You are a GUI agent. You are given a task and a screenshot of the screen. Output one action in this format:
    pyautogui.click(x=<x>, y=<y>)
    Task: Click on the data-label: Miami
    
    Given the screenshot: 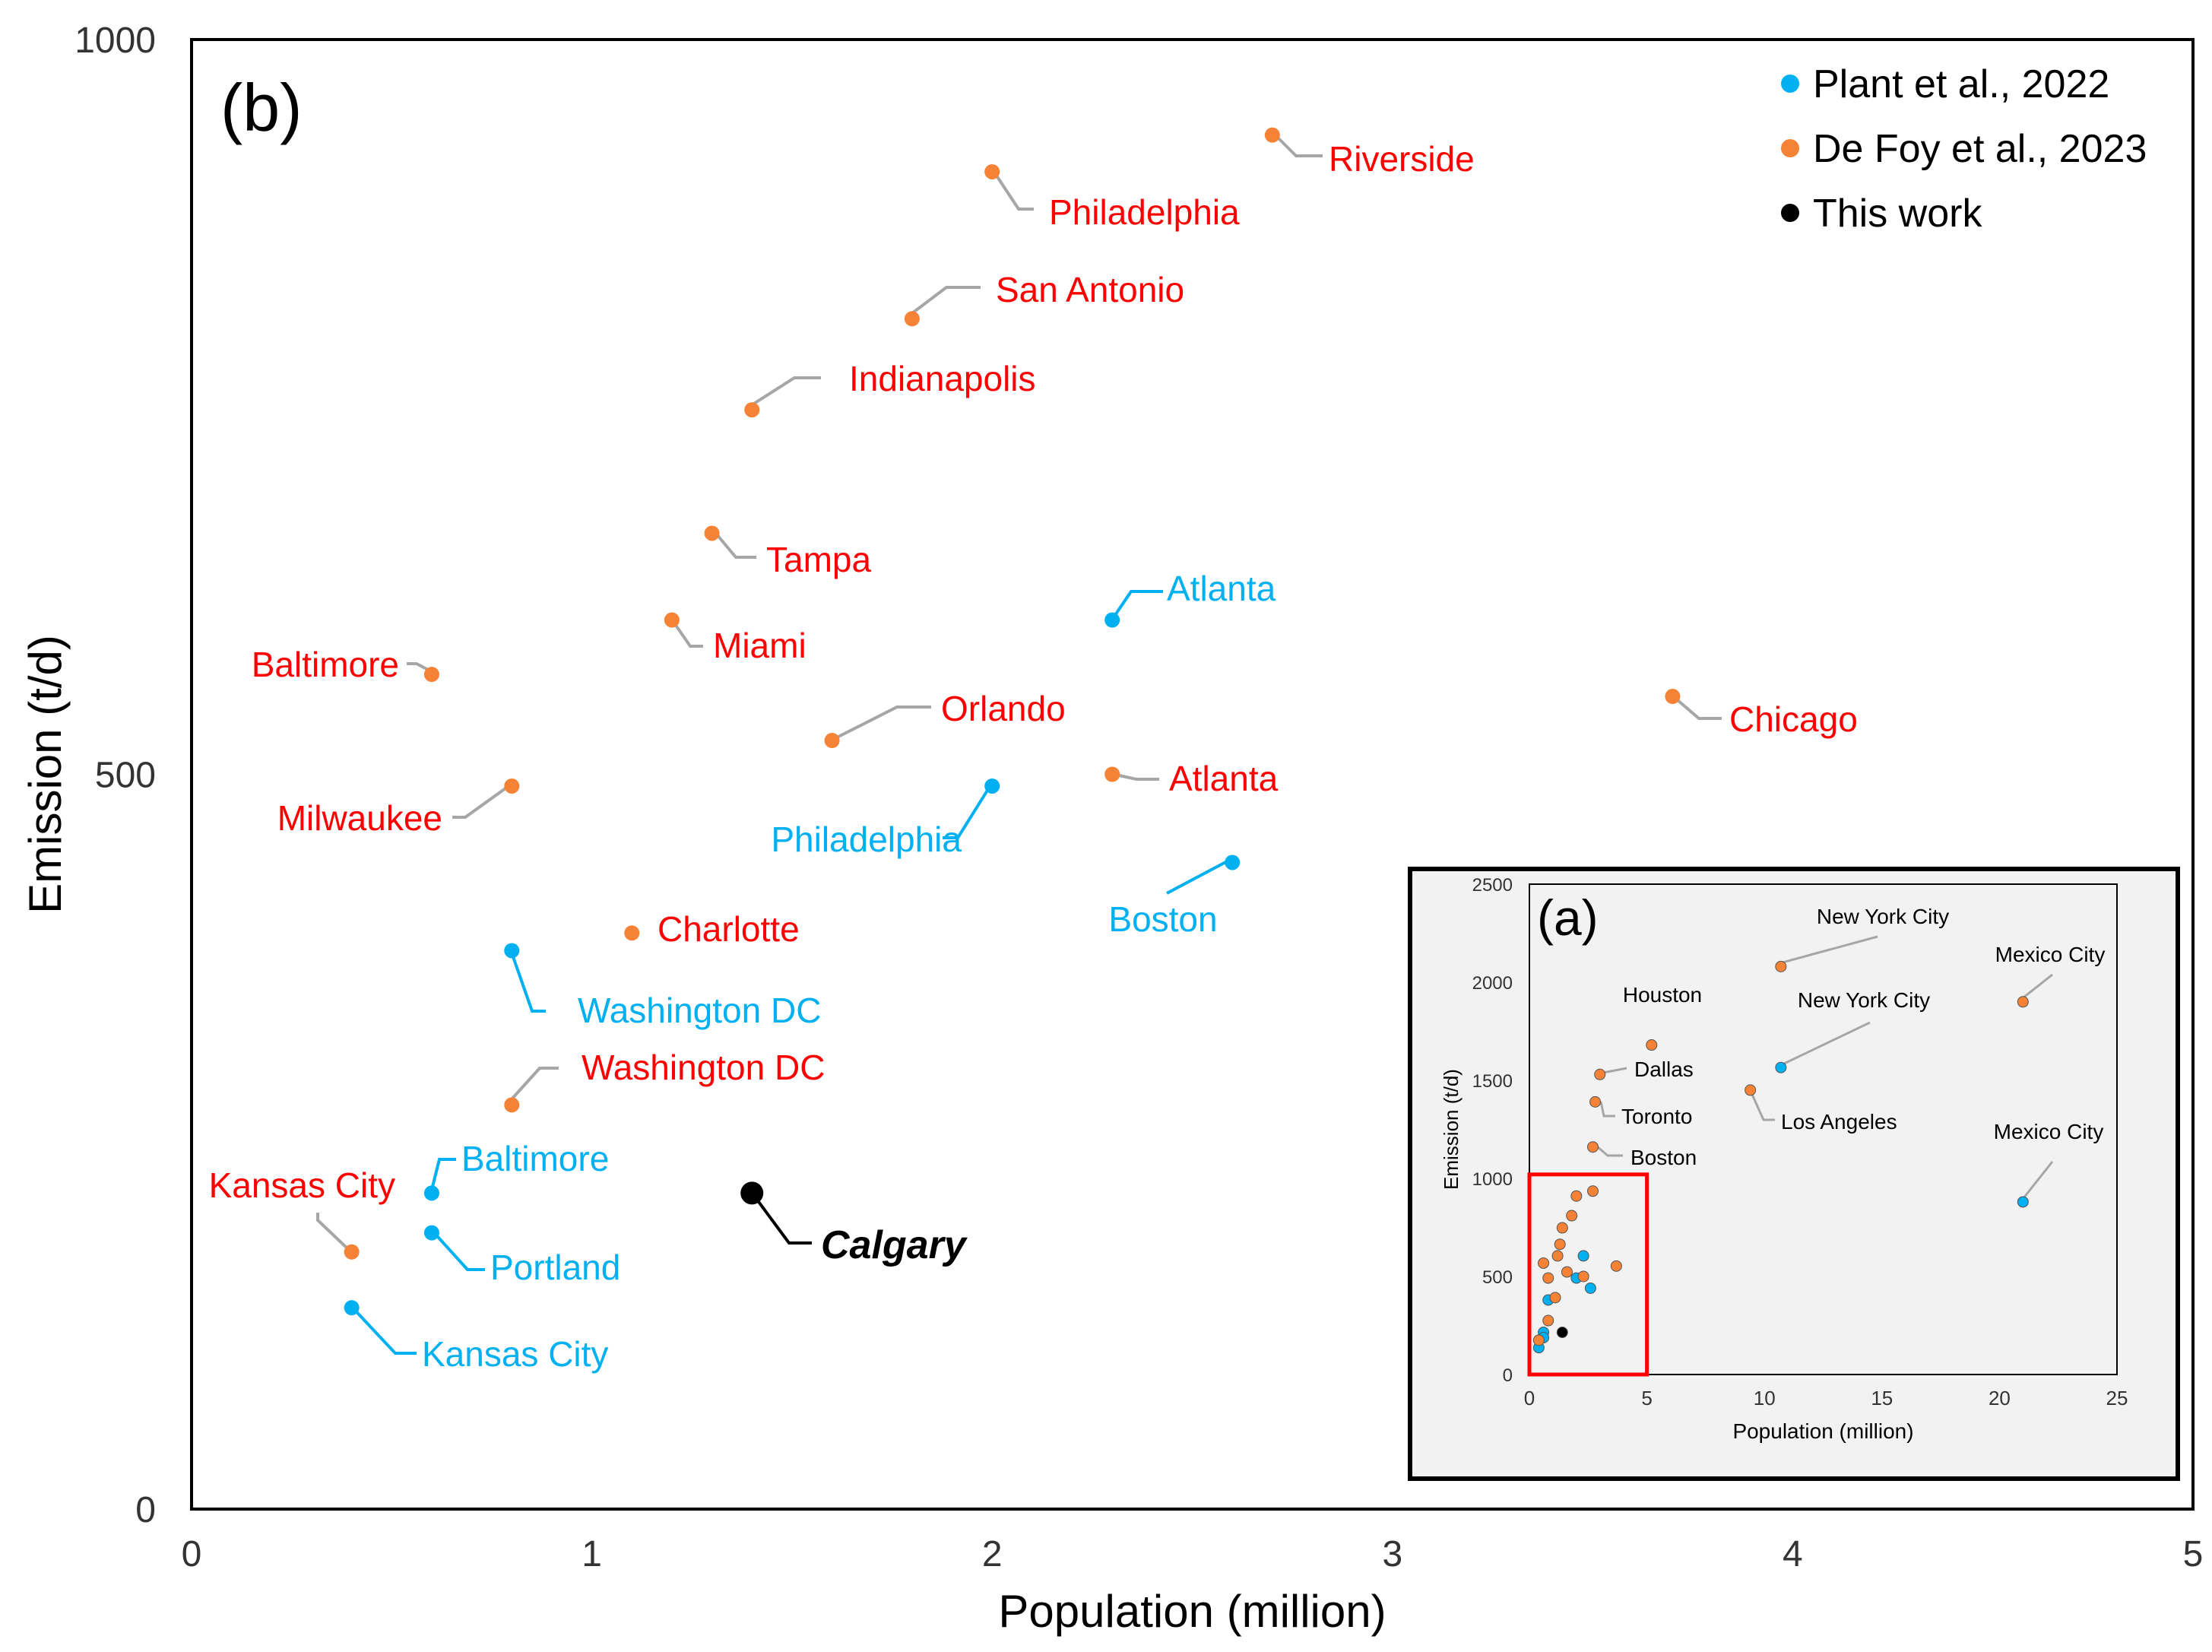 What is the action you would take?
    pyautogui.click(x=760, y=645)
    